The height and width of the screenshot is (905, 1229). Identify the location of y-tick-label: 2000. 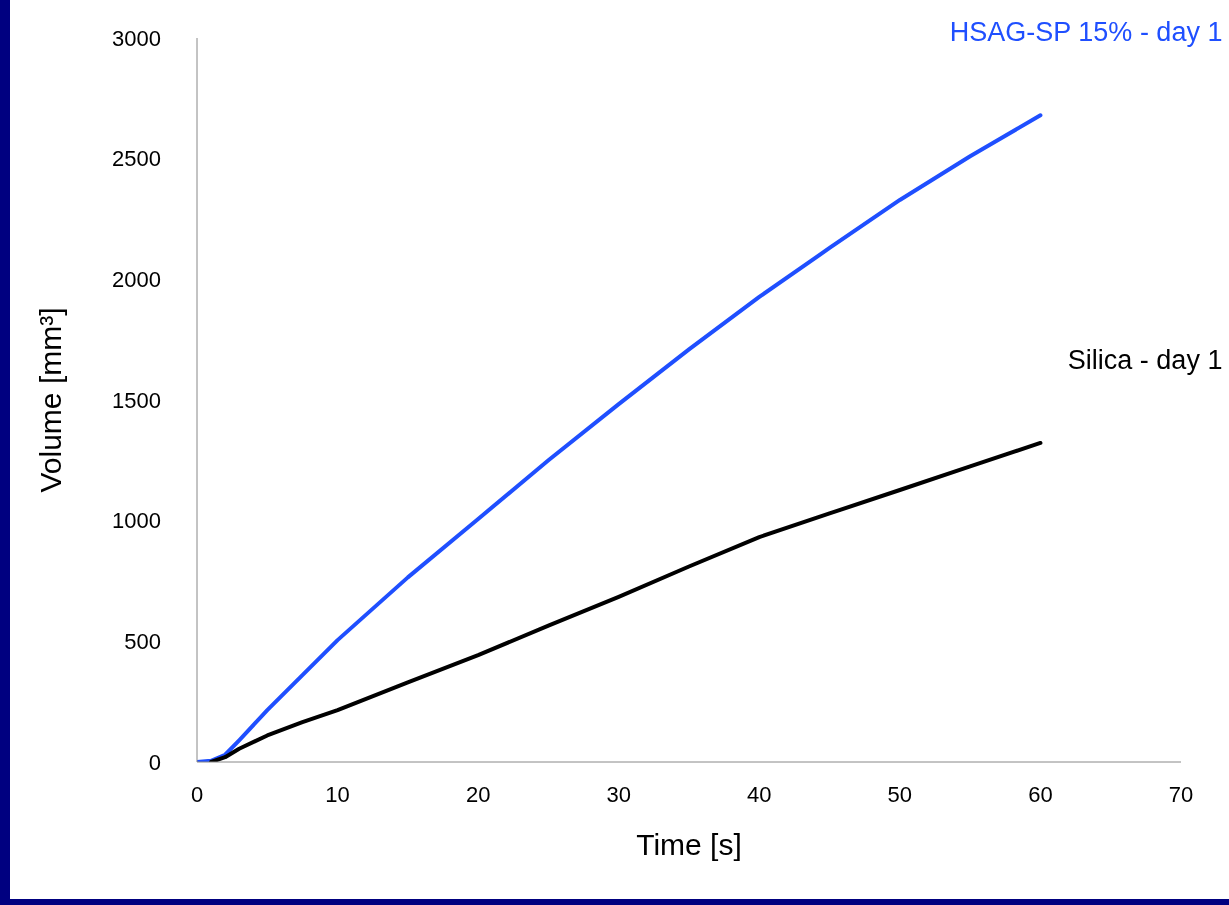
(136, 280).